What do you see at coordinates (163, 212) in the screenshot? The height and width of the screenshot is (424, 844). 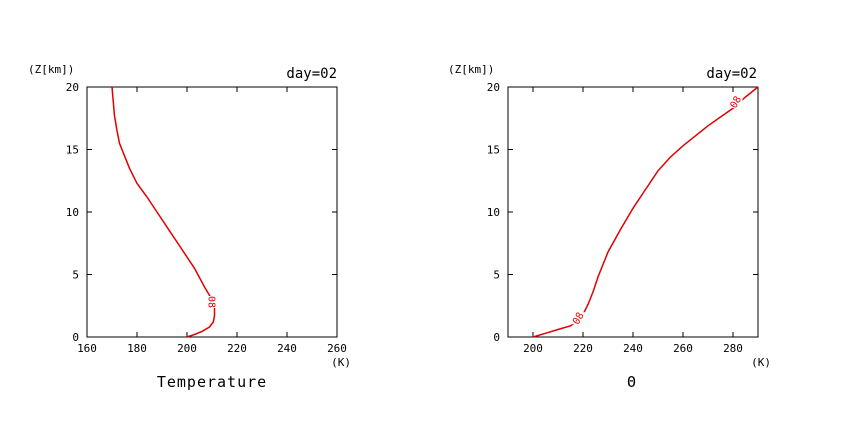 I see `series-line` at bounding box center [163, 212].